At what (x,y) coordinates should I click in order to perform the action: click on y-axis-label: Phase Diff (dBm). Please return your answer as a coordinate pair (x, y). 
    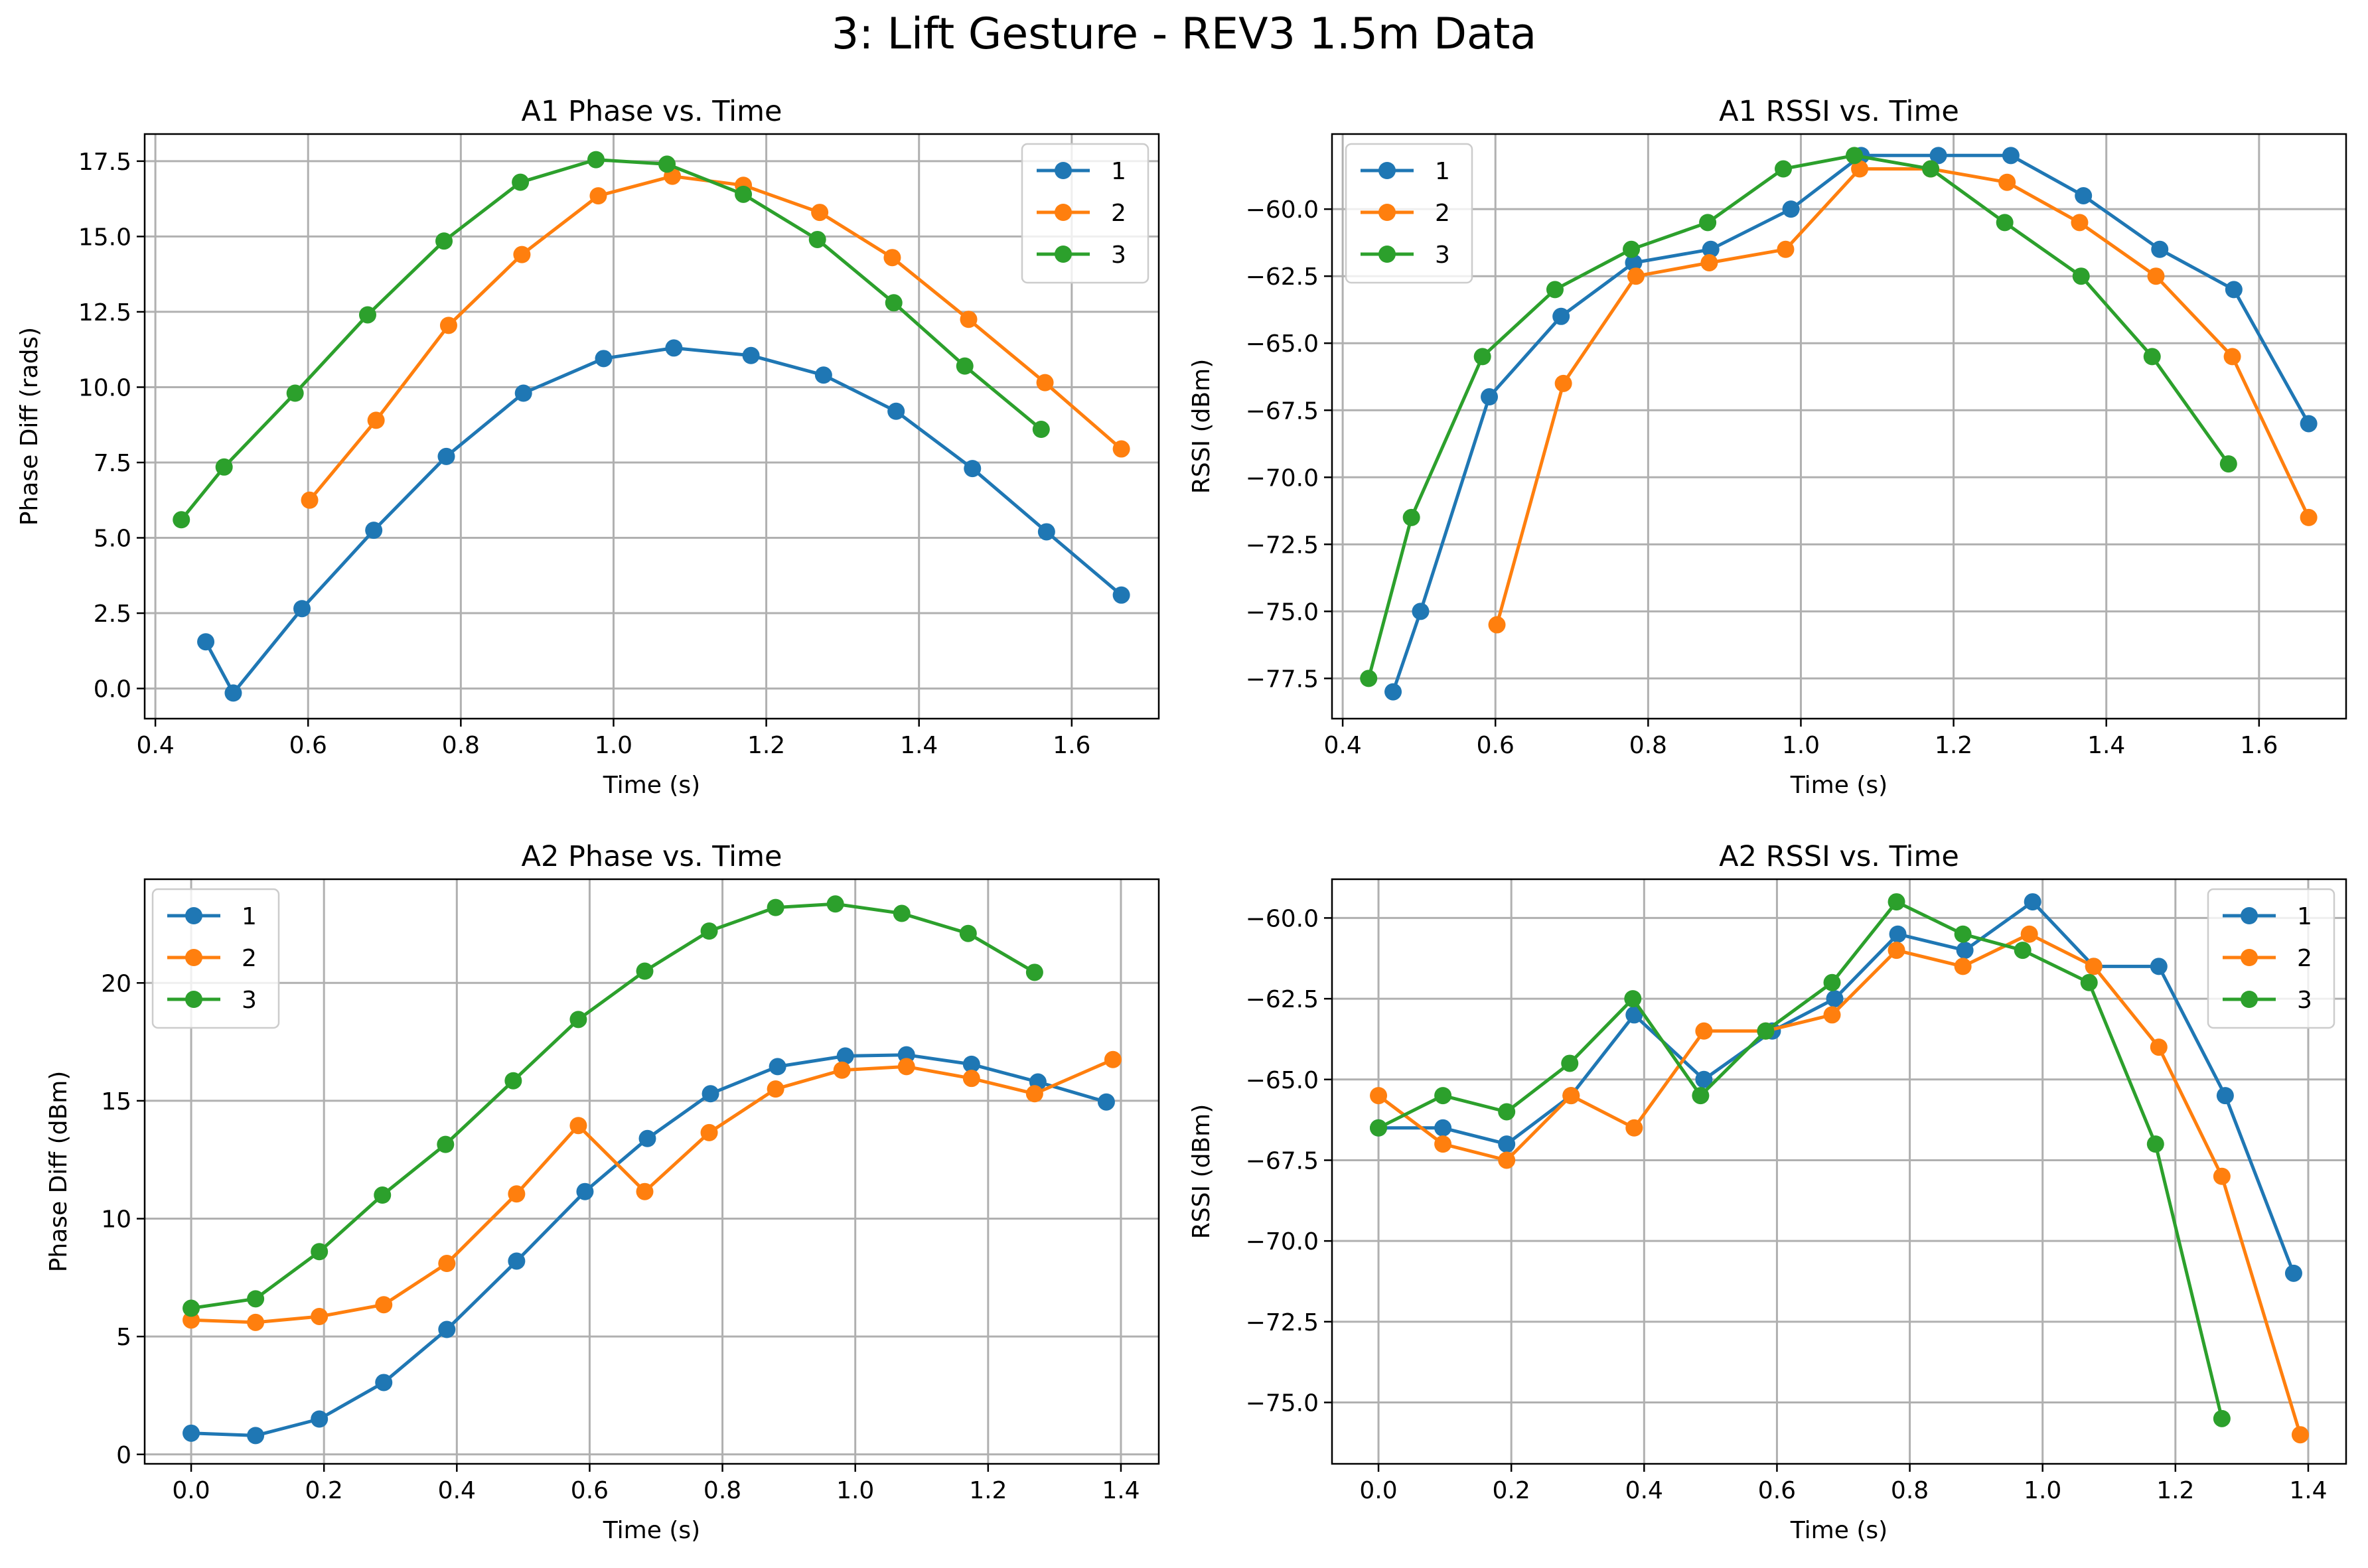
    Looking at the image, I should click on (59, 1172).